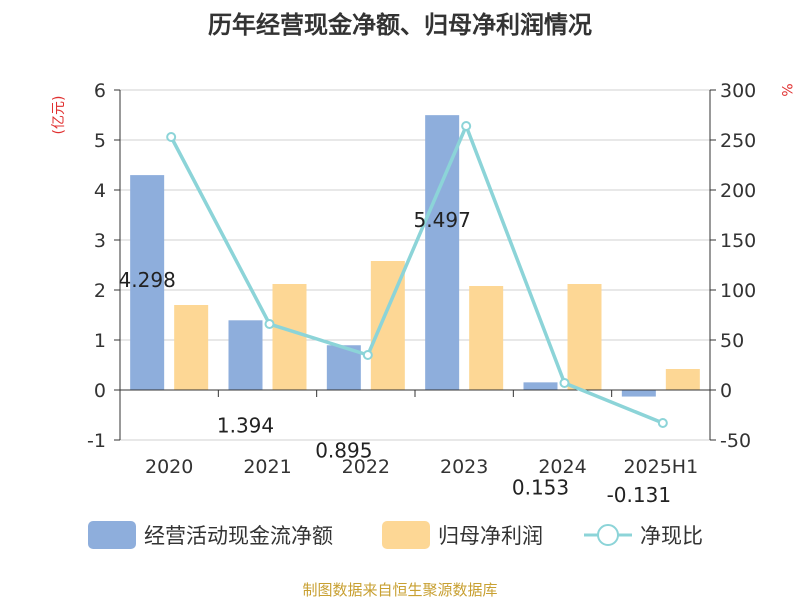  What do you see at coordinates (400, 25) in the screenshot?
I see `chart-title: 历年经营现金净额、归母净利润情况` at bounding box center [400, 25].